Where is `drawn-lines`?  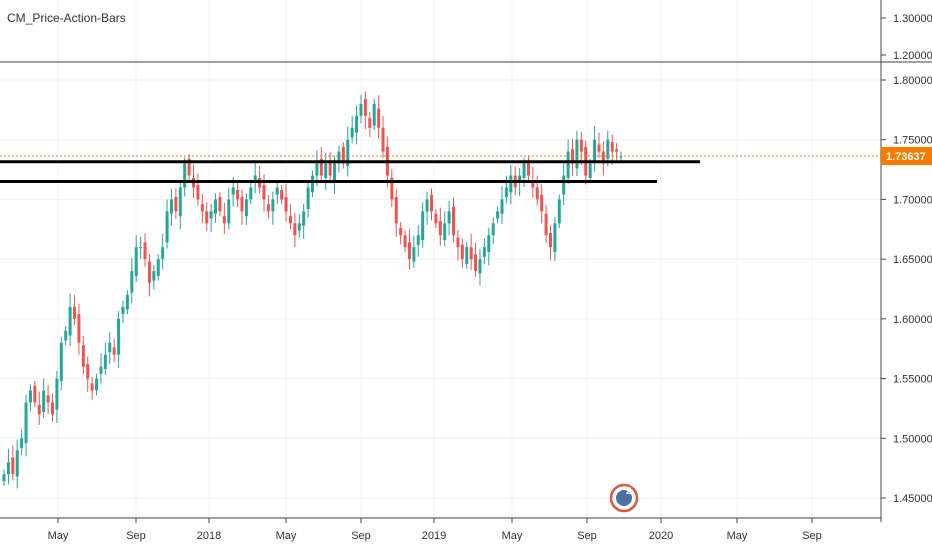 drawn-lines is located at coordinates (440, 169).